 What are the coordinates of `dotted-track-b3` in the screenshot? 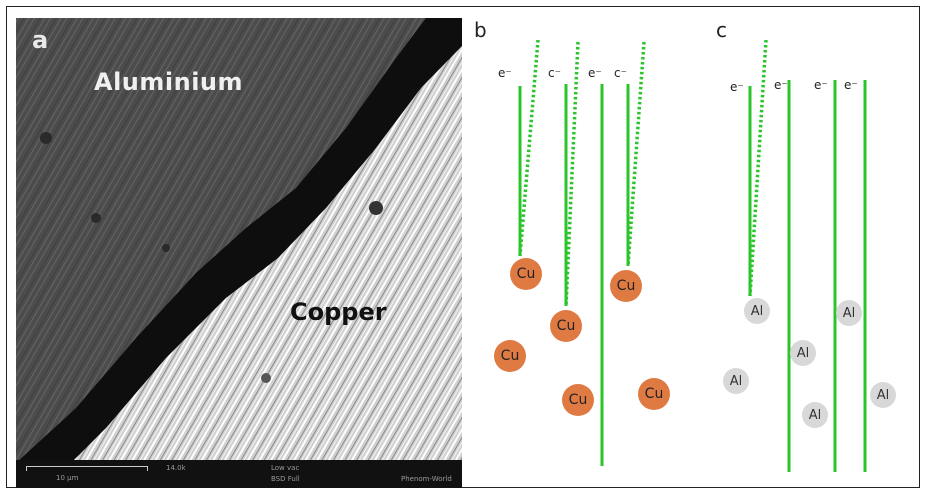 It's located at (636, 154).